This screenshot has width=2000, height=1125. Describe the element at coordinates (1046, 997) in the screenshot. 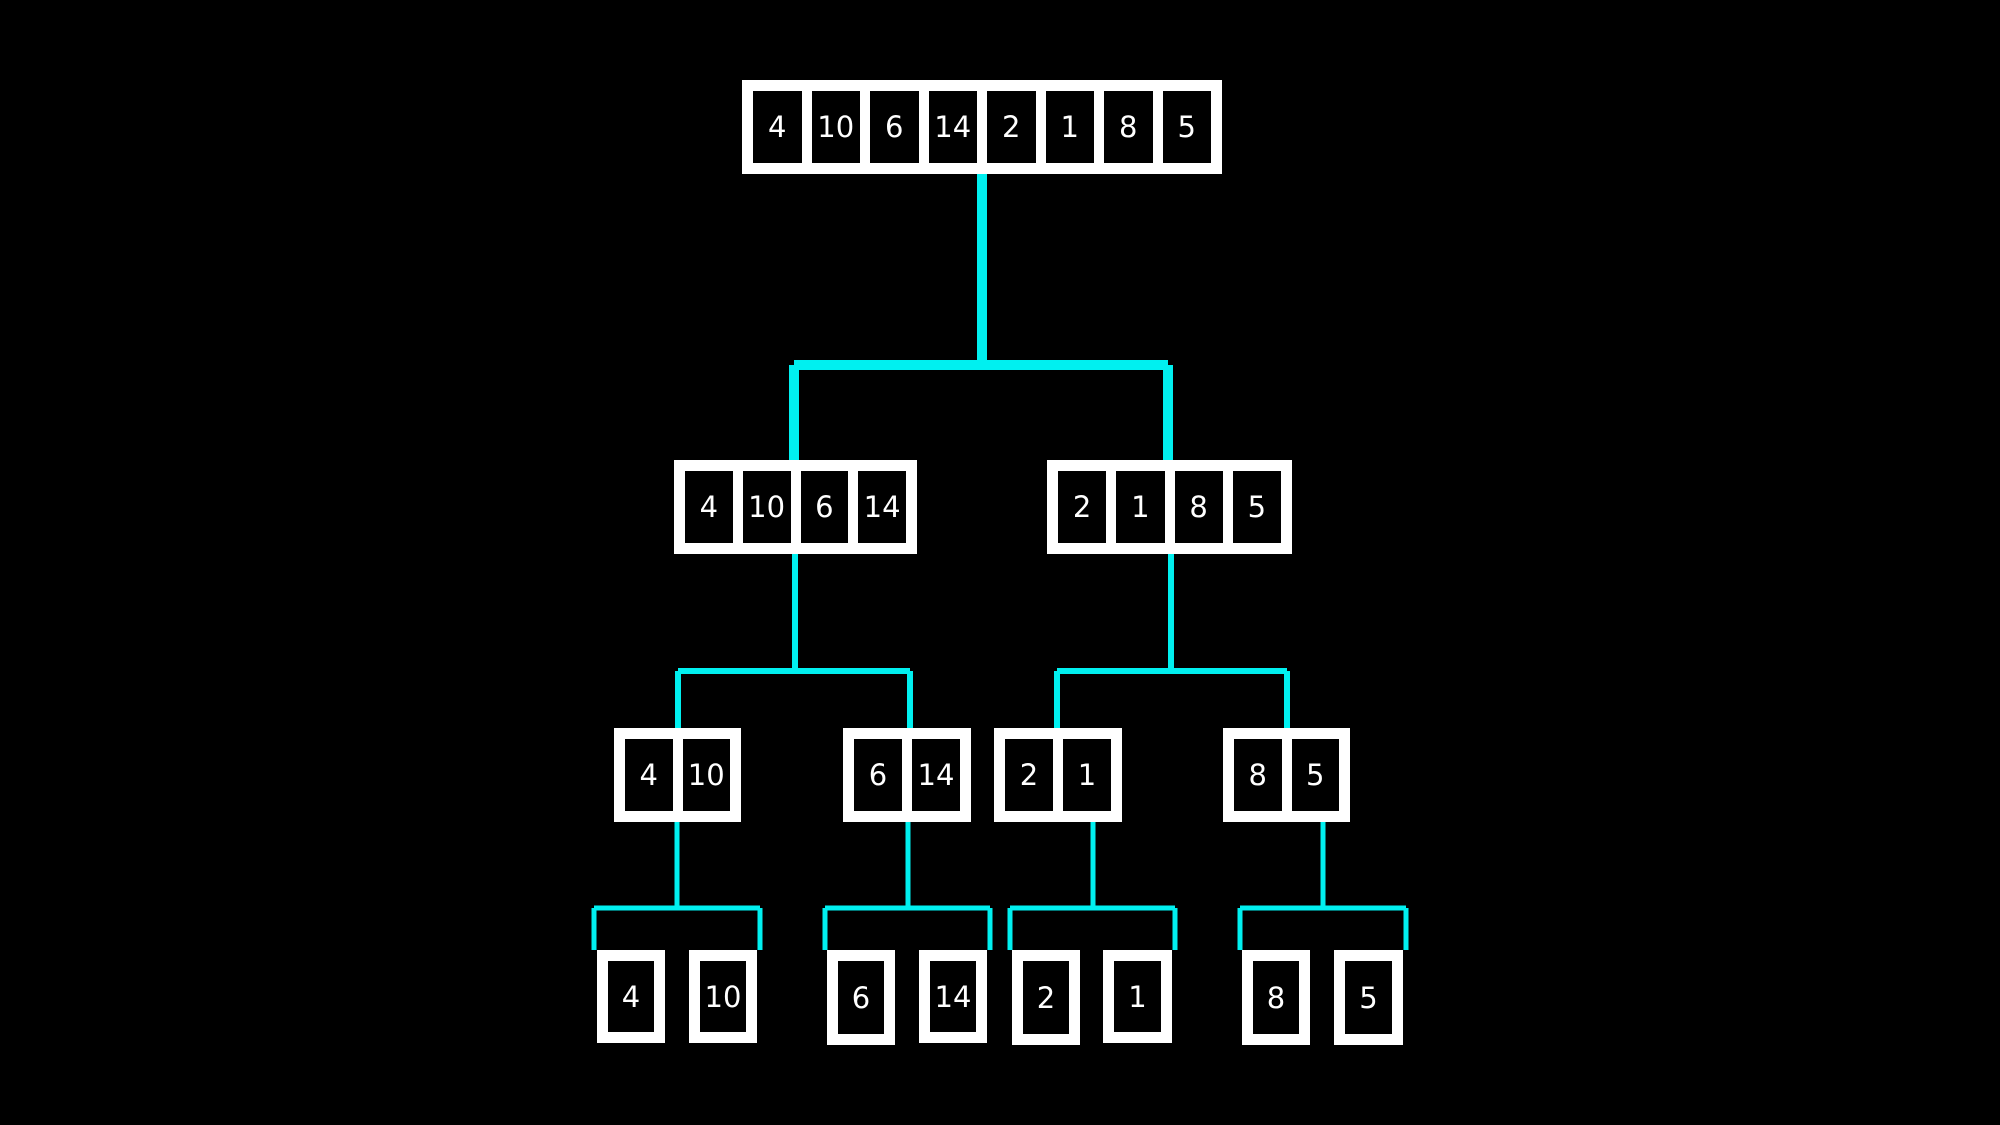

I see `leaf-element: 2` at that location.